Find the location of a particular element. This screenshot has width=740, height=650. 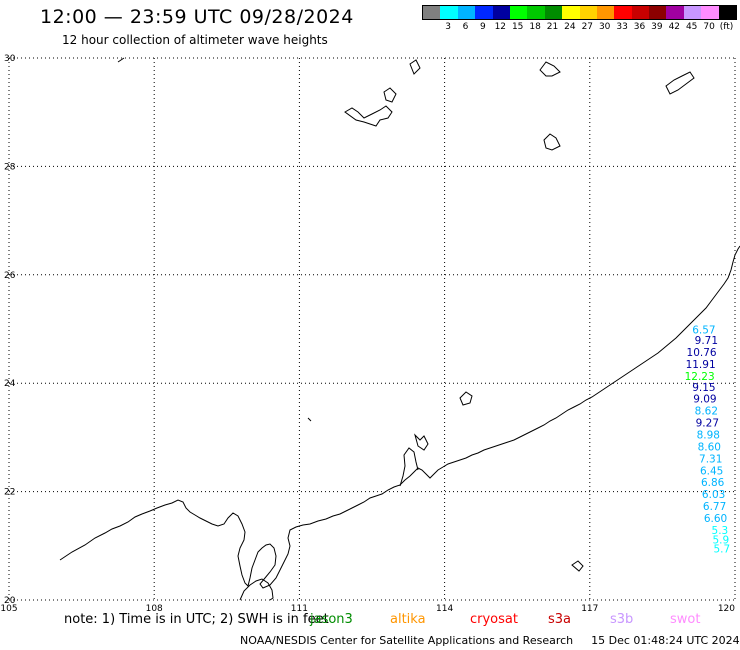

lat-tick-label: 28 is located at coordinates (10, 167).